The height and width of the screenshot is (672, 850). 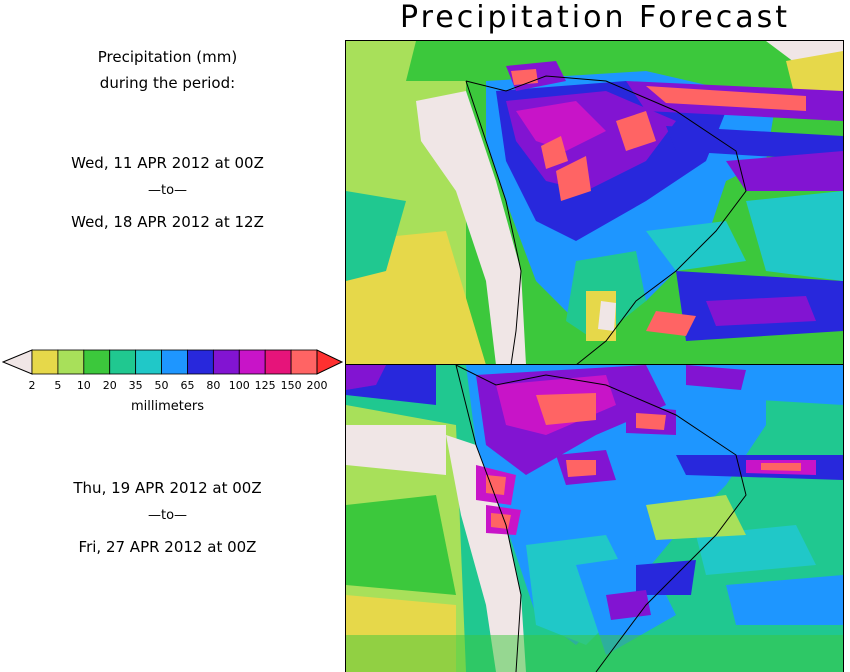 I want to click on colorbar-tick-label: 65, so click(x=187, y=385).